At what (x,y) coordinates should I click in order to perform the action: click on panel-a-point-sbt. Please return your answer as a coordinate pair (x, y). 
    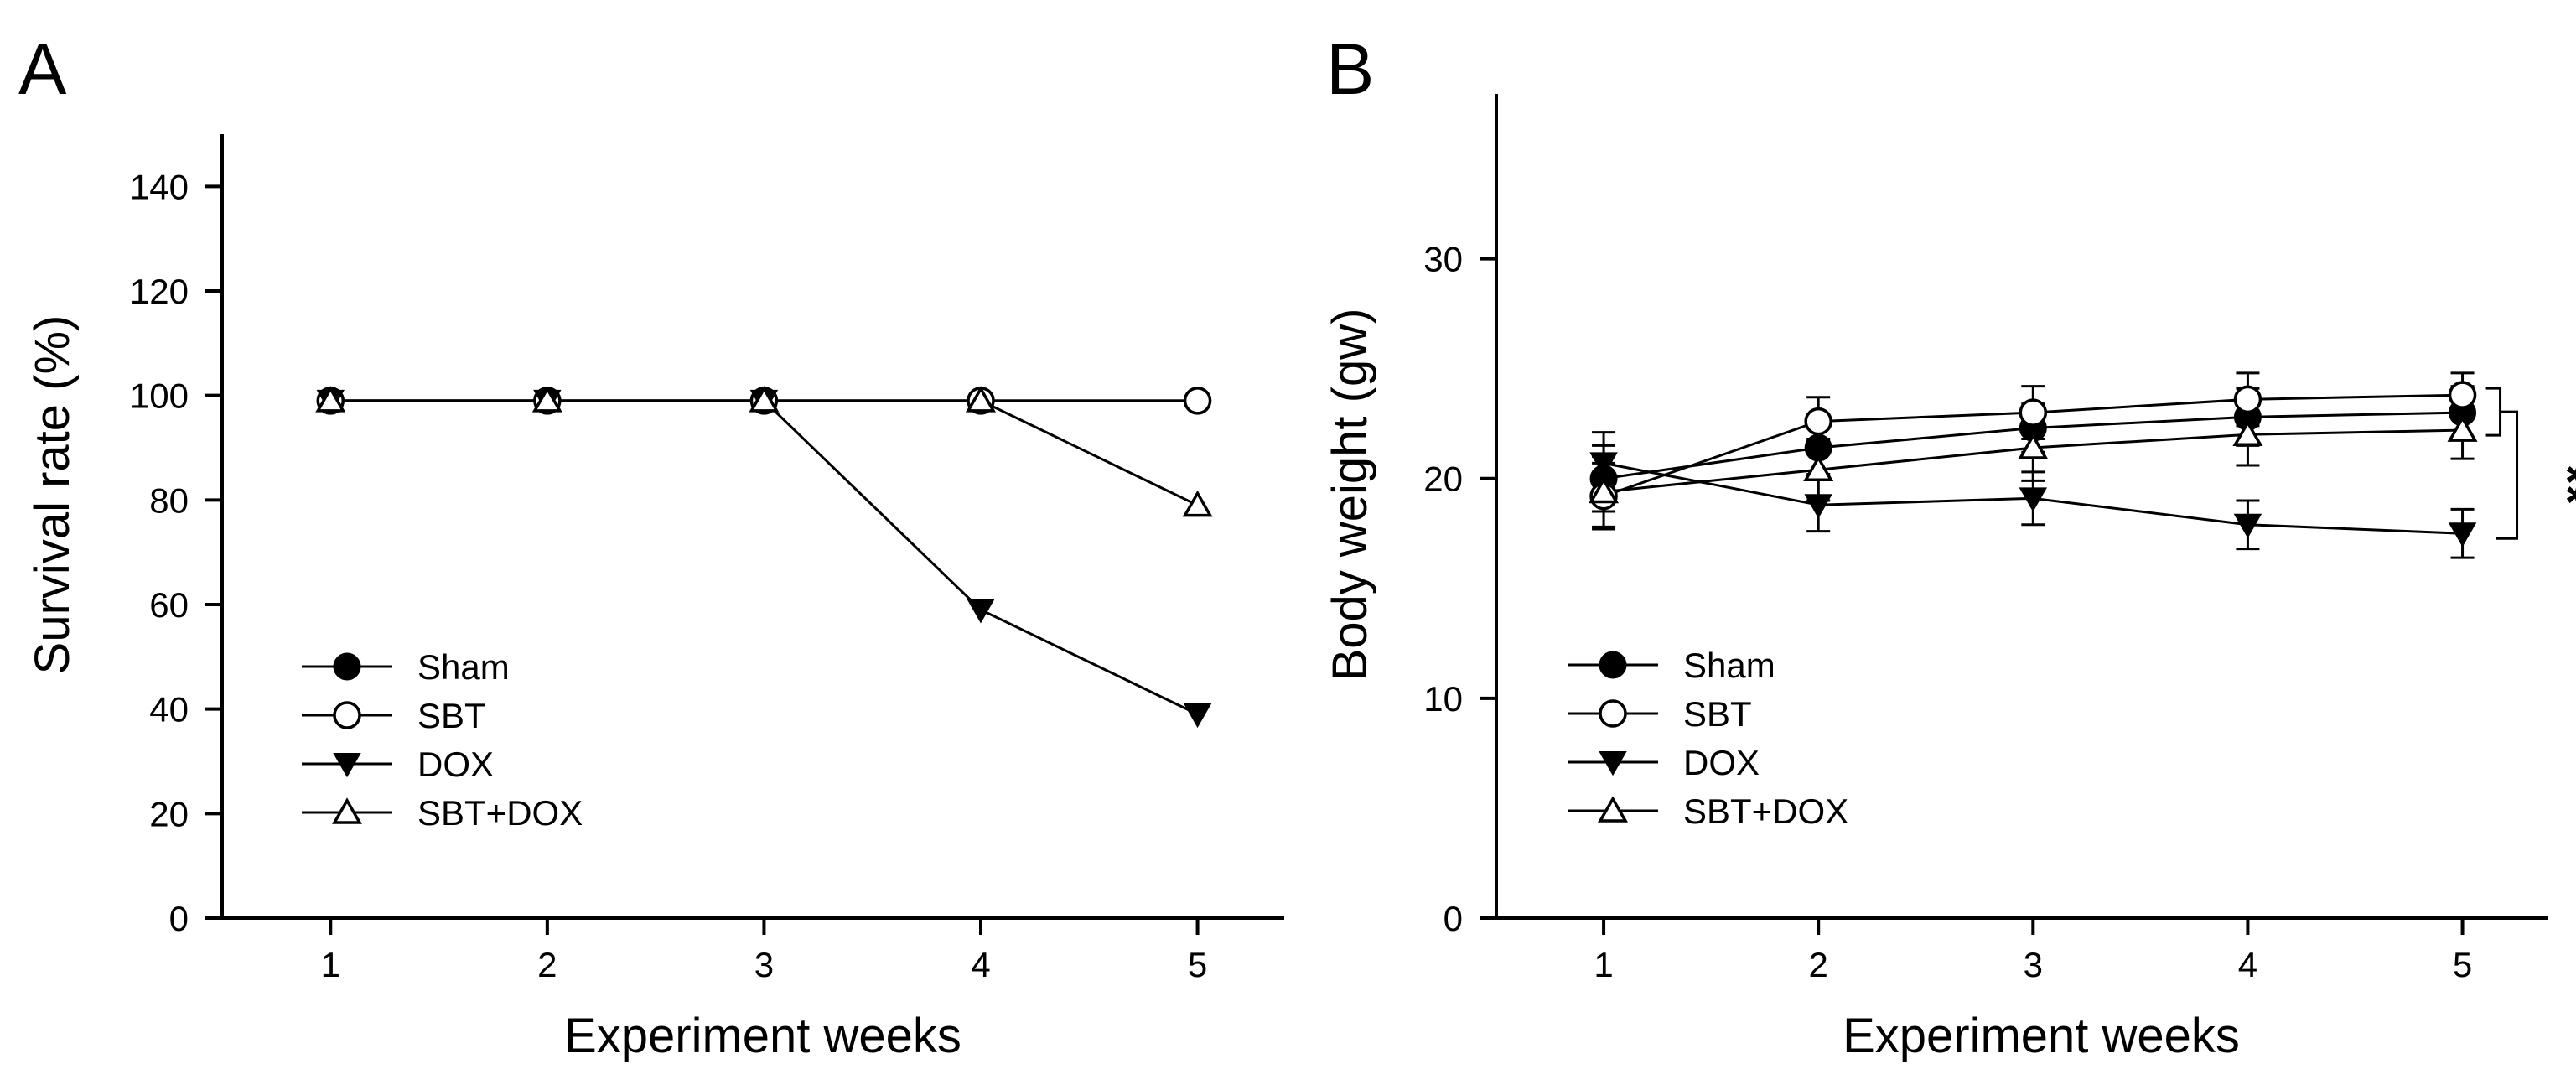
    Looking at the image, I should click on (1197, 401).